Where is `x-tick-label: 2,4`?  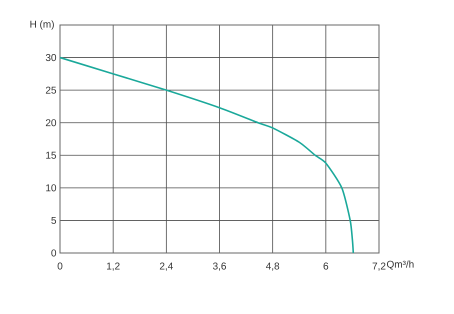
x-tick-label: 2,4 is located at coordinates (166, 266).